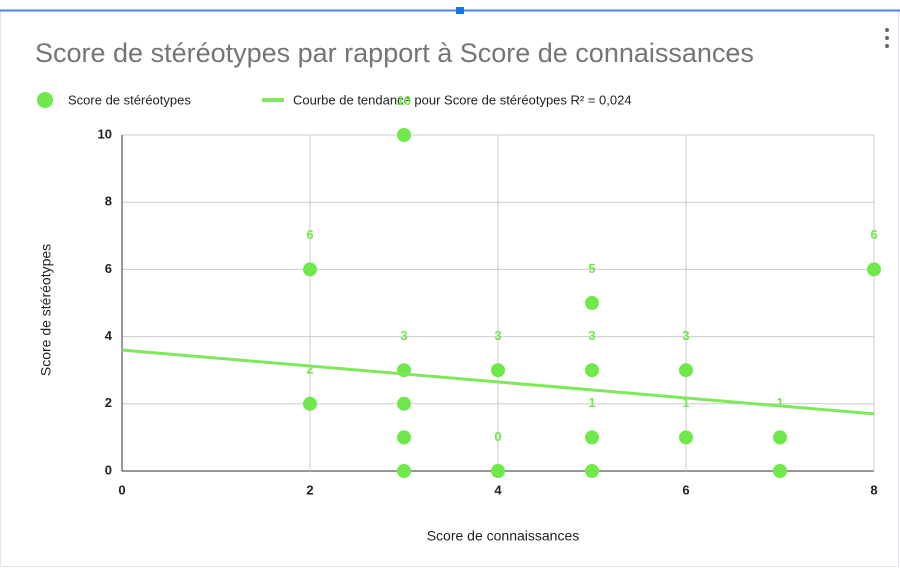 The width and height of the screenshot is (900, 573). I want to click on resize-handle, so click(460, 10).